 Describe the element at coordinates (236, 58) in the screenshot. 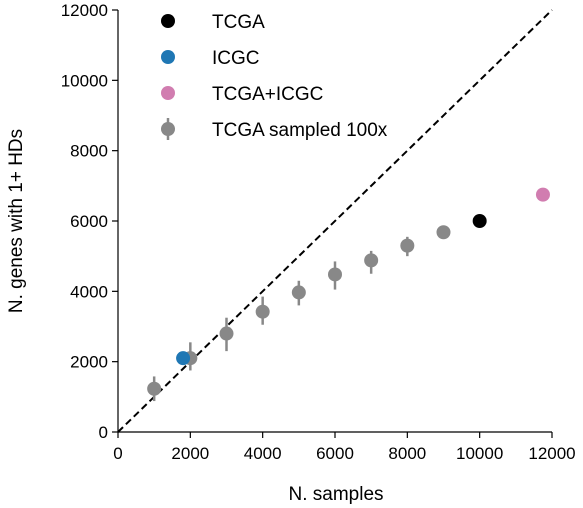

I see `legend-label: ICGC` at that location.